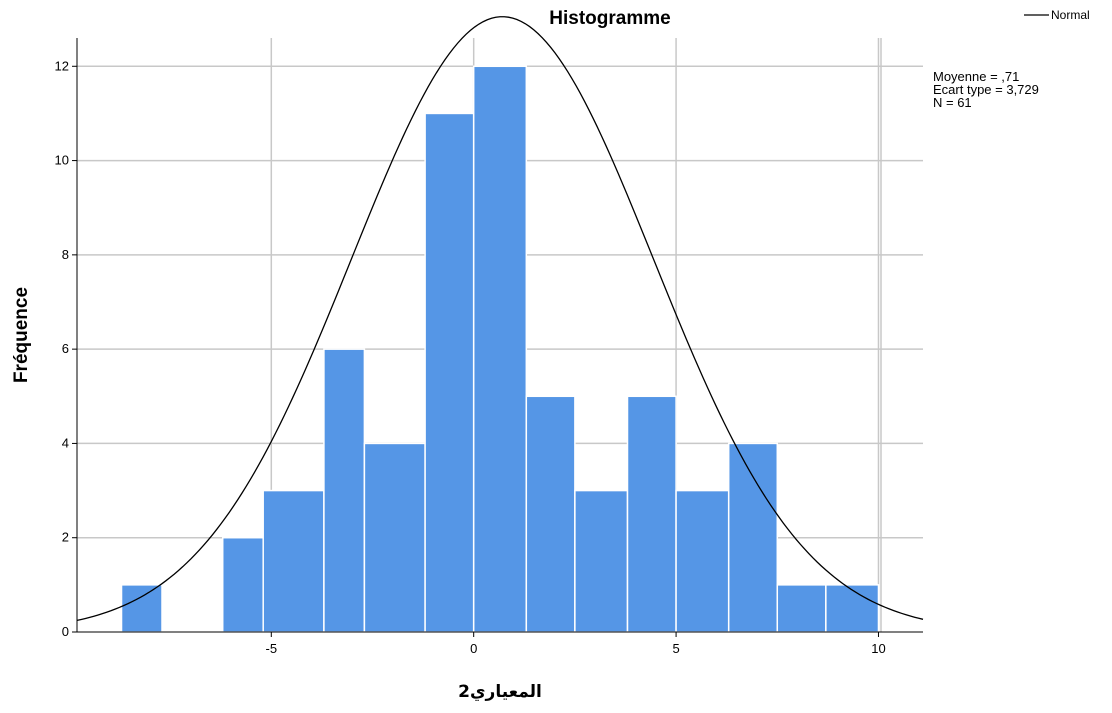  I want to click on legend-label: Normal, so click(1070, 15).